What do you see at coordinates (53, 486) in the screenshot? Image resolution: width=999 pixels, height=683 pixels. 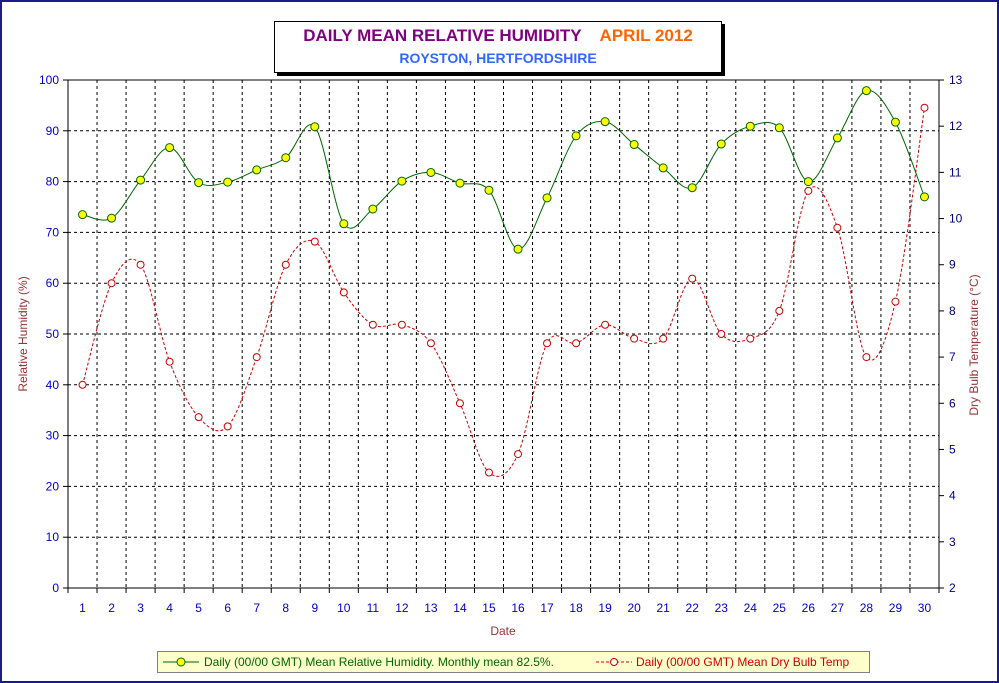 I see `y-left-tick-label: 20` at bounding box center [53, 486].